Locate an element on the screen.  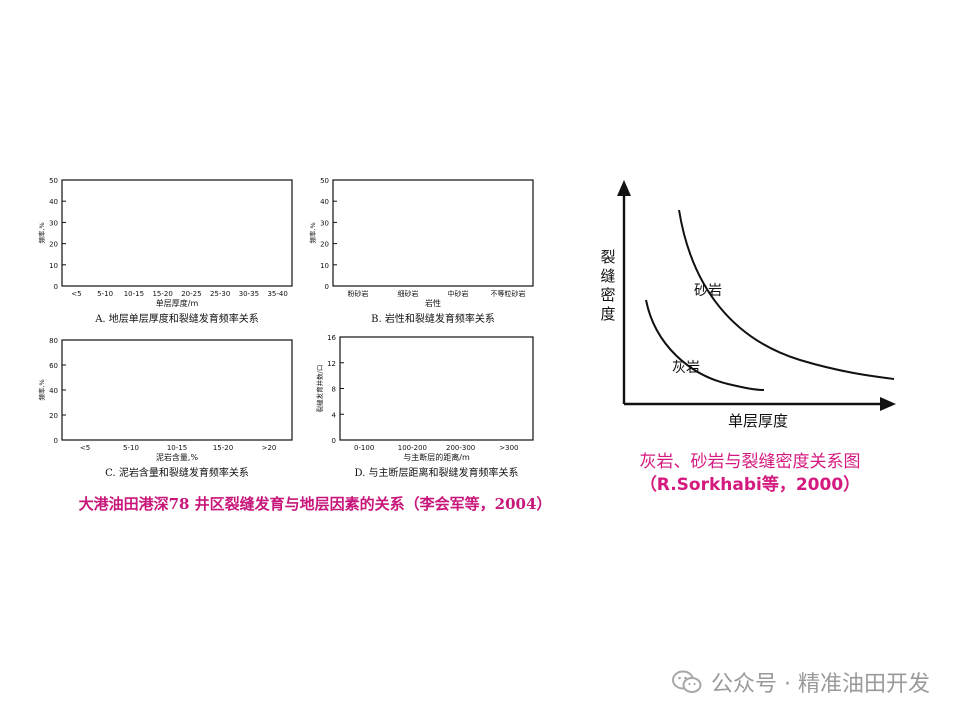
x-axis-label: 岩性 is located at coordinates (433, 303).